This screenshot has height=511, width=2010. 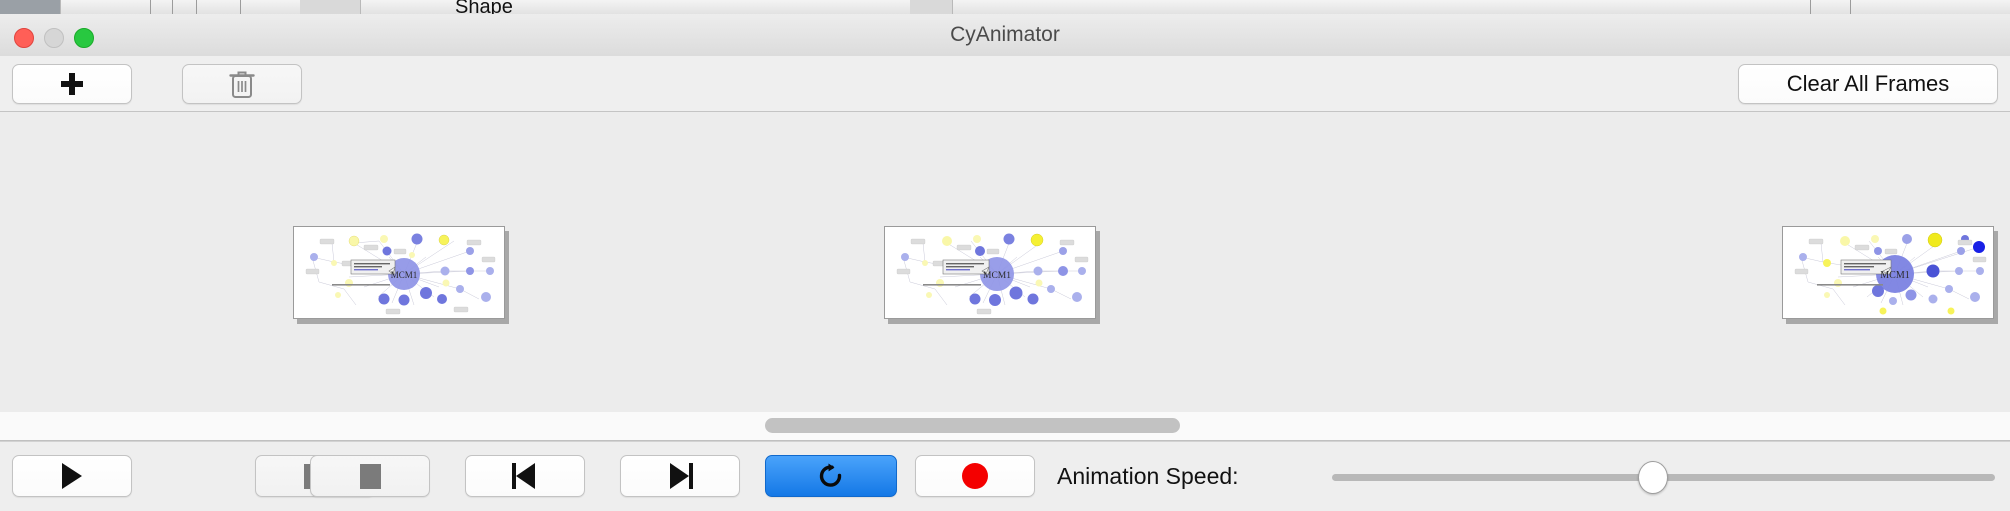 I want to click on record-icon, so click(x=975, y=476).